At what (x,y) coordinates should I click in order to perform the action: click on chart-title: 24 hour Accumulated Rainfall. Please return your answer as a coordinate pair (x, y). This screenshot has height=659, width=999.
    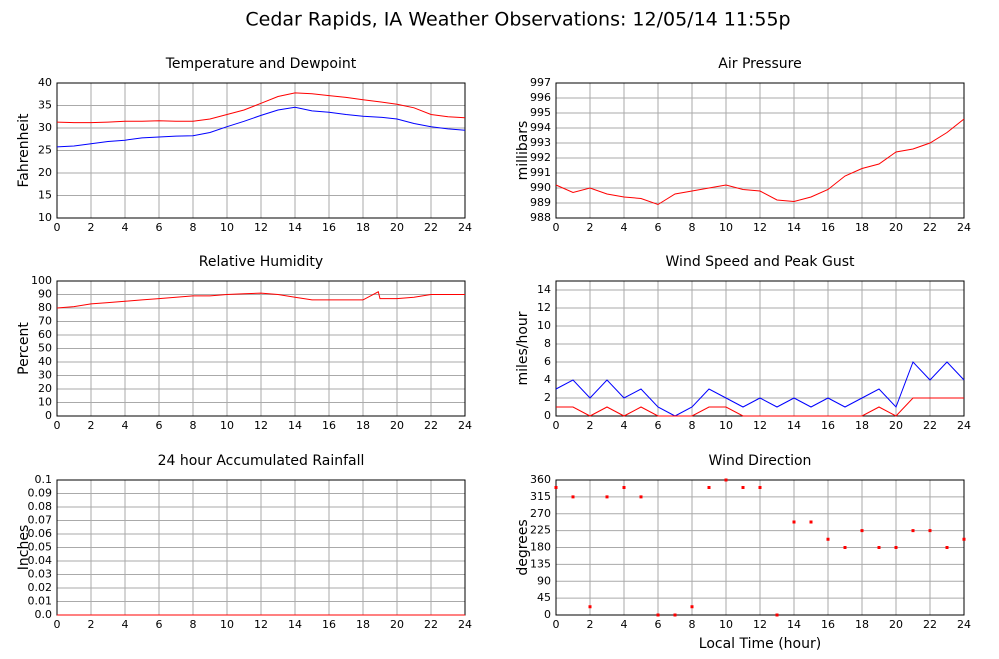
    Looking at the image, I should click on (261, 461).